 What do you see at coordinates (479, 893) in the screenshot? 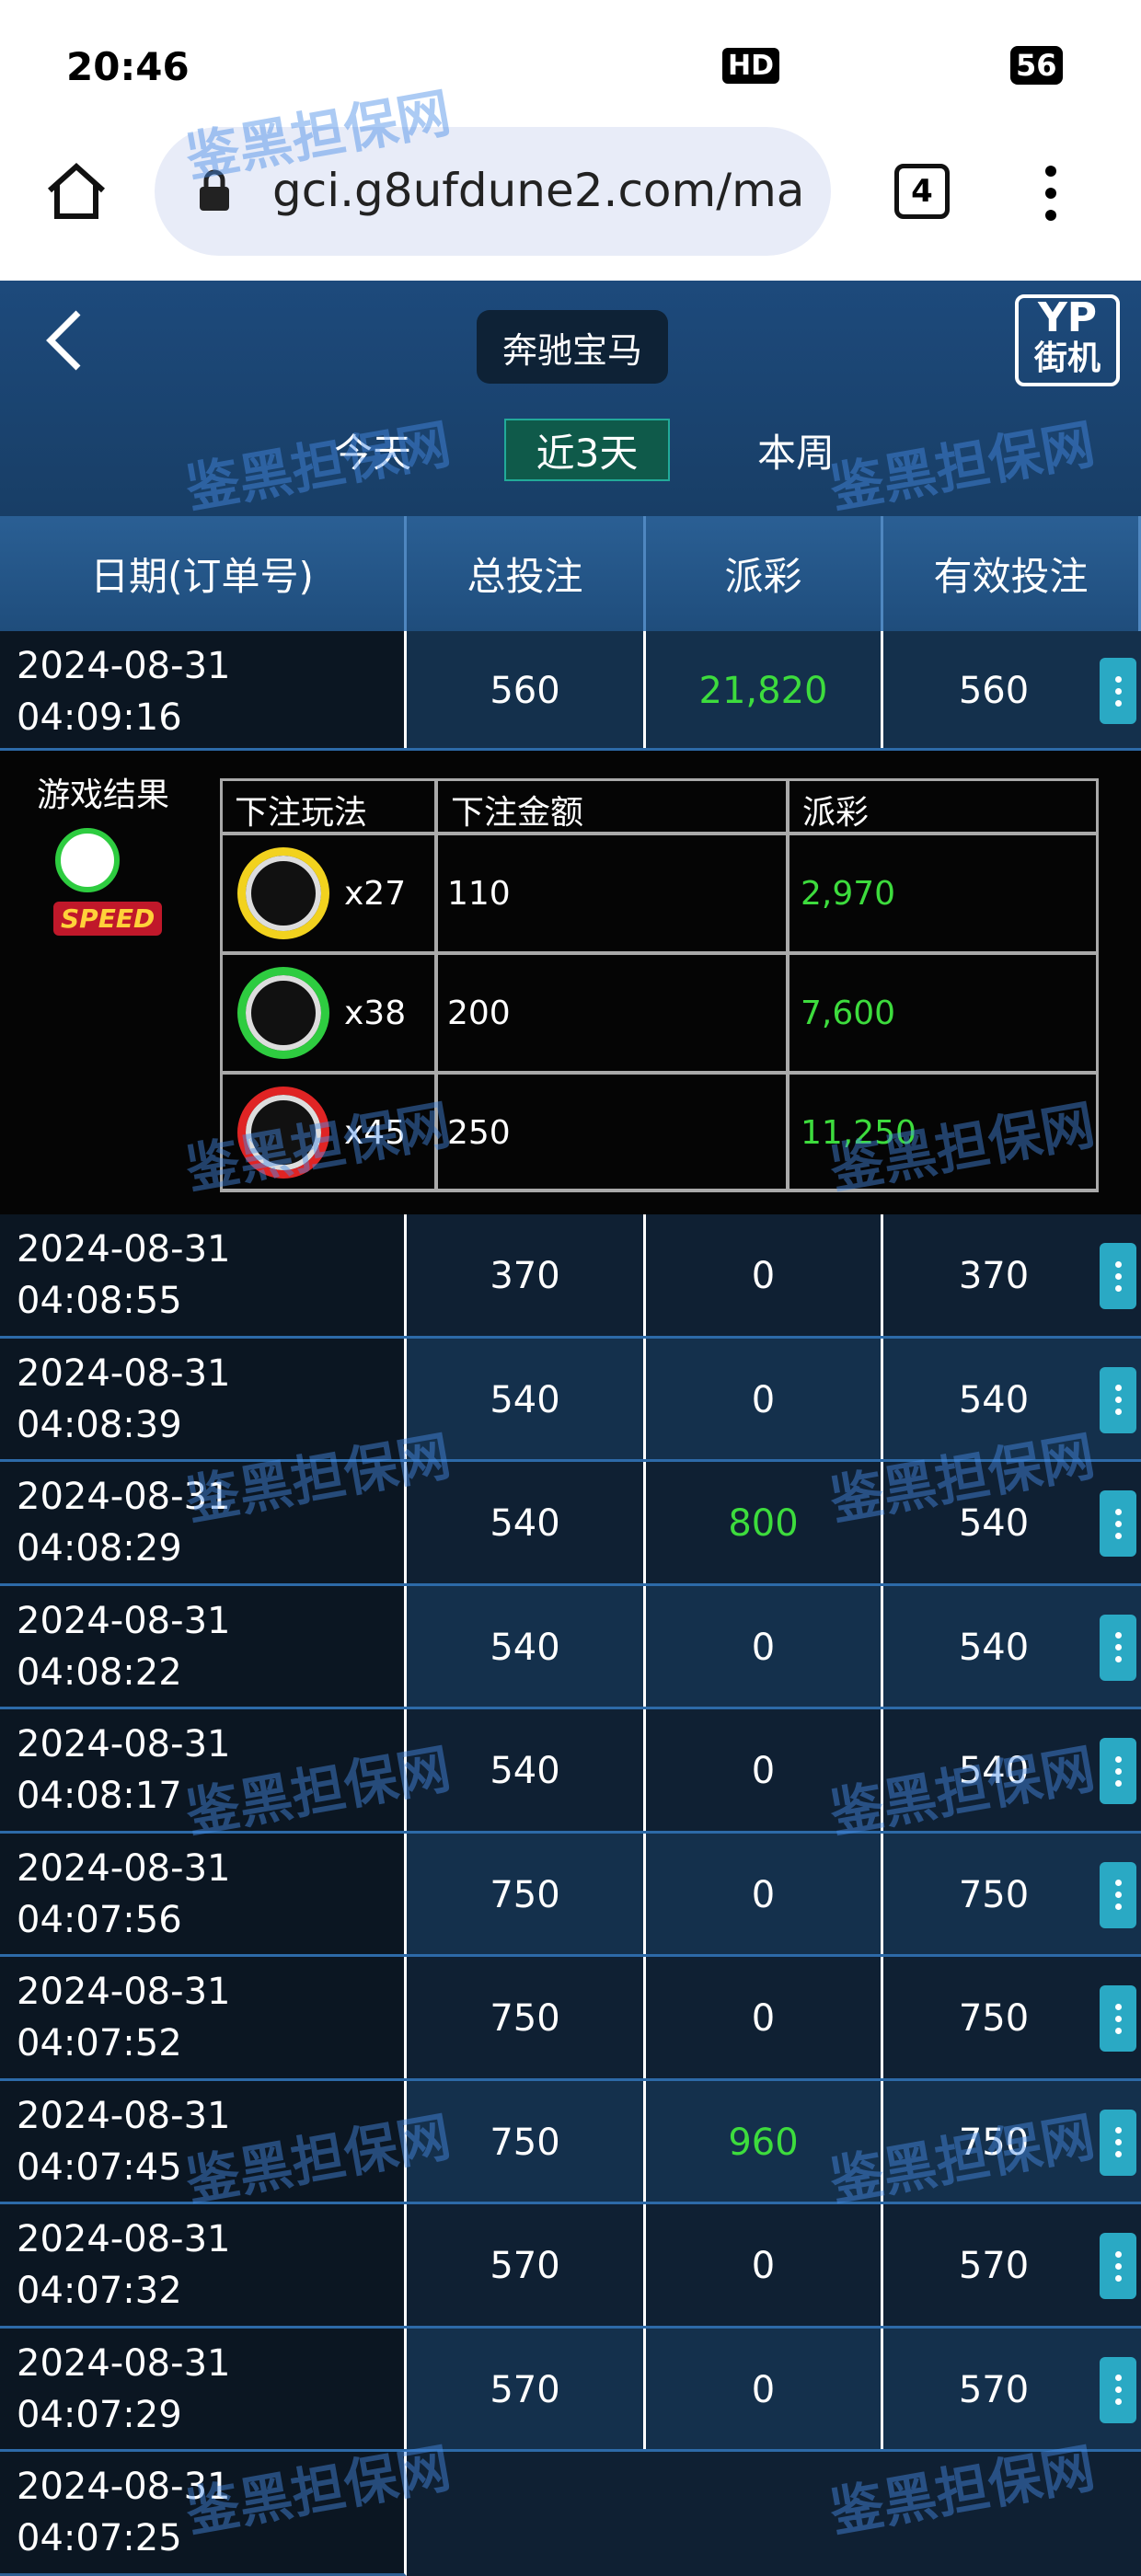
I see `bet-amount: 110` at bounding box center [479, 893].